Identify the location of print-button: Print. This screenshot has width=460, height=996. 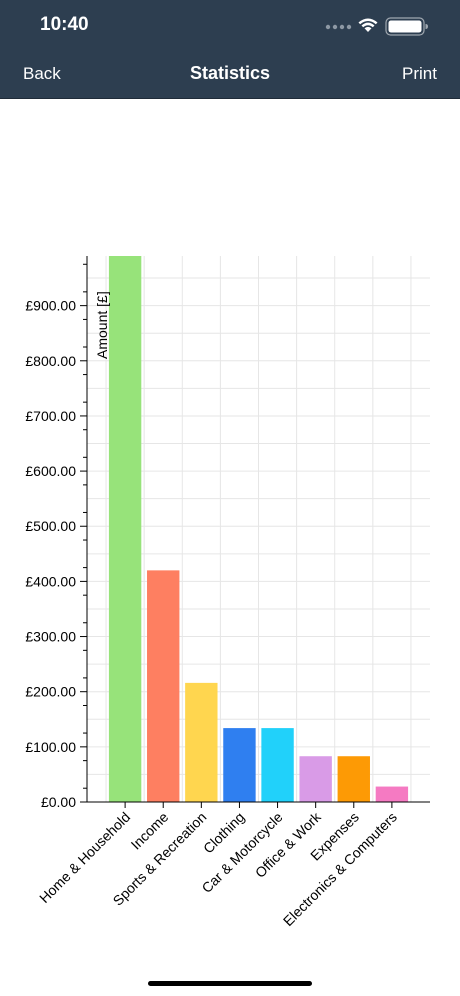
(419, 73).